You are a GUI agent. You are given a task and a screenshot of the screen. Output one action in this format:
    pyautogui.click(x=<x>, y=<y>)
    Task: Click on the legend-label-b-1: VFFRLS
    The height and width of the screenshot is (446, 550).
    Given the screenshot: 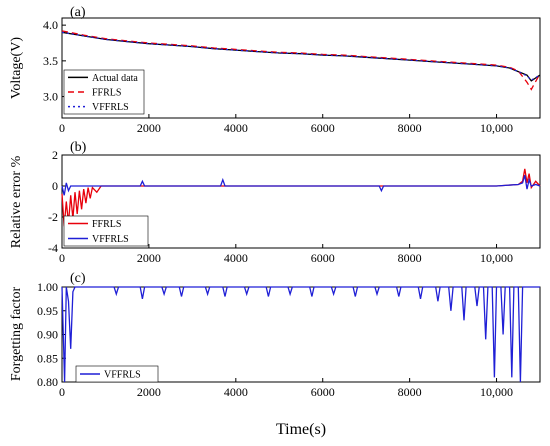 What is the action you would take?
    pyautogui.click(x=110, y=239)
    